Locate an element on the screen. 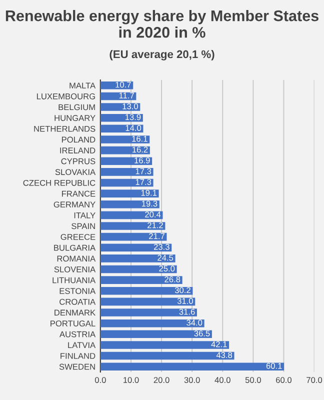 Image resolution: width=324 pixels, height=400 pixels. data-label: 19.1 is located at coordinates (149, 193).